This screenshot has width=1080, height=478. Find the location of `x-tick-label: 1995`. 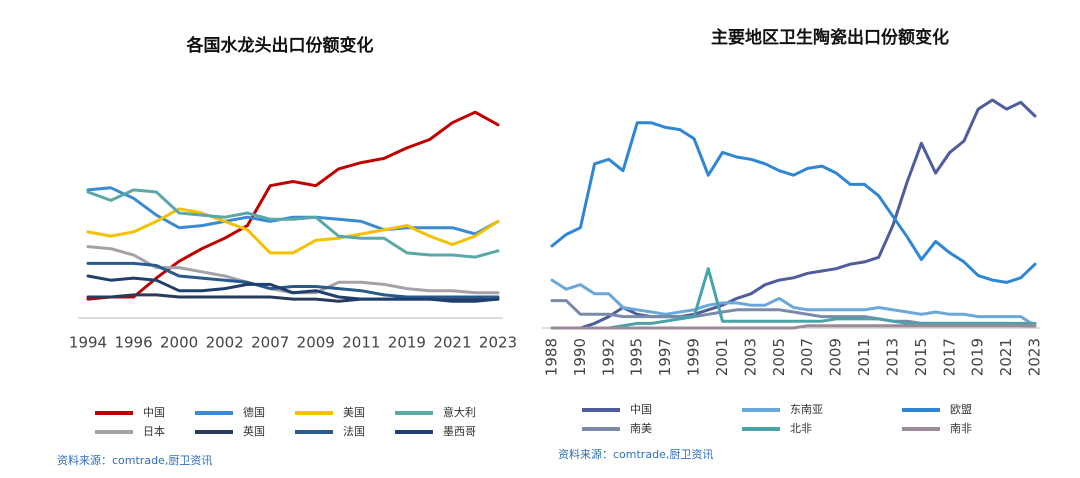

x-tick-label: 1995 is located at coordinates (637, 357).